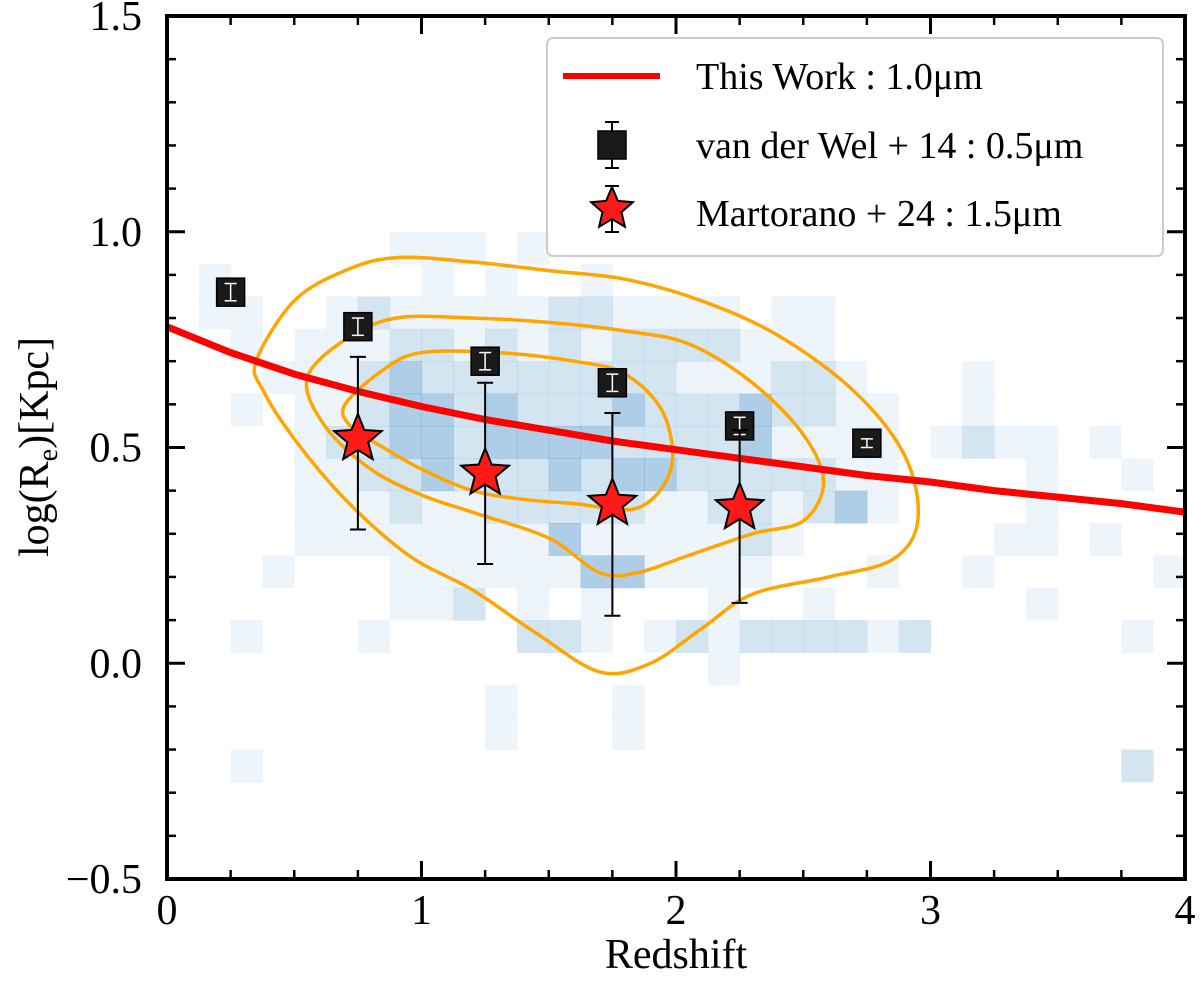 The width and height of the screenshot is (1200, 988). Describe the element at coordinates (358, 443) in the screenshot. I see `martorano-point` at that location.